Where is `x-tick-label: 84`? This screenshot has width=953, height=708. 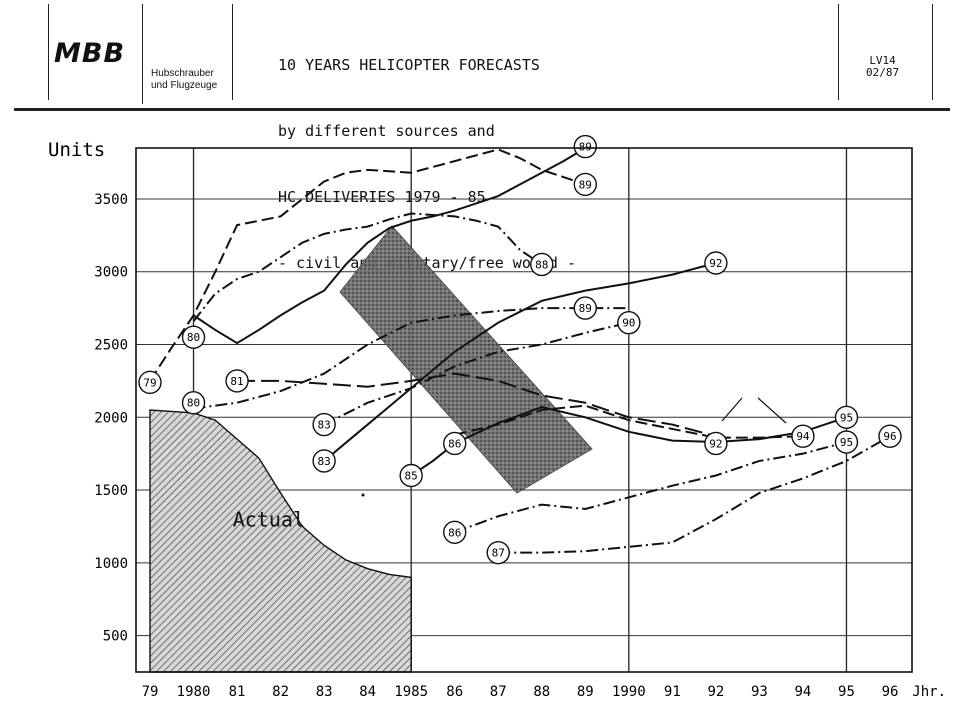
x-tick-label: 84 is located at coordinates (367, 692).